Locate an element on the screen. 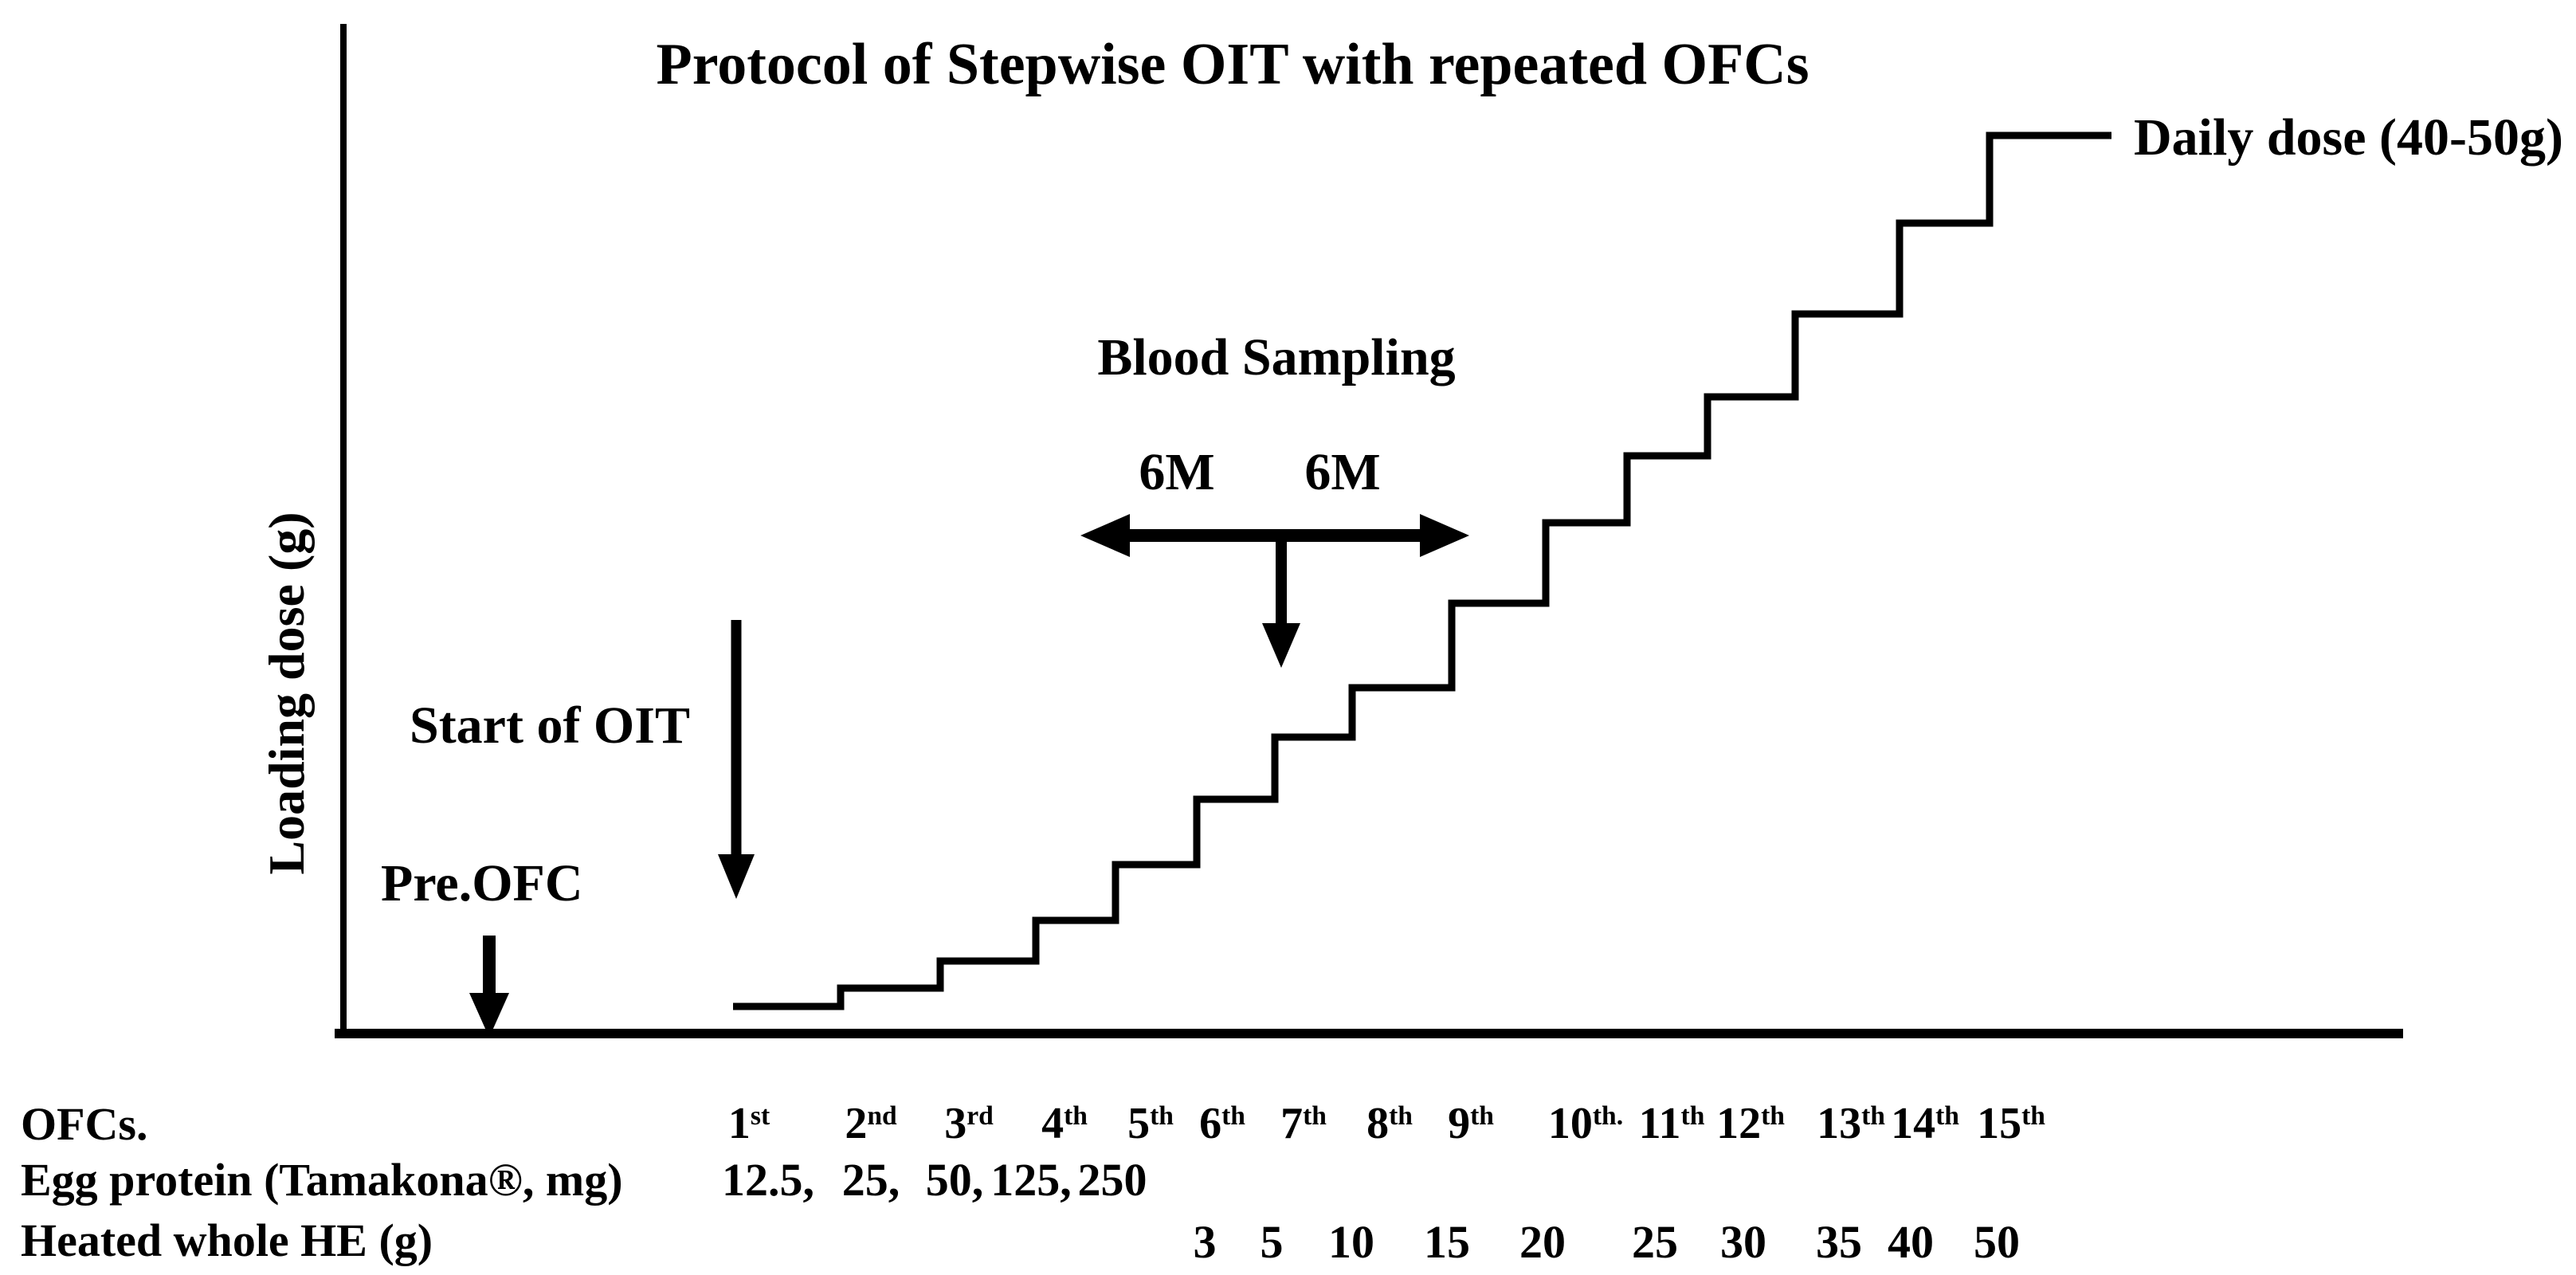 The image size is (2576, 1275). ofc-row-label: OFCs. is located at coordinates (85, 1124).